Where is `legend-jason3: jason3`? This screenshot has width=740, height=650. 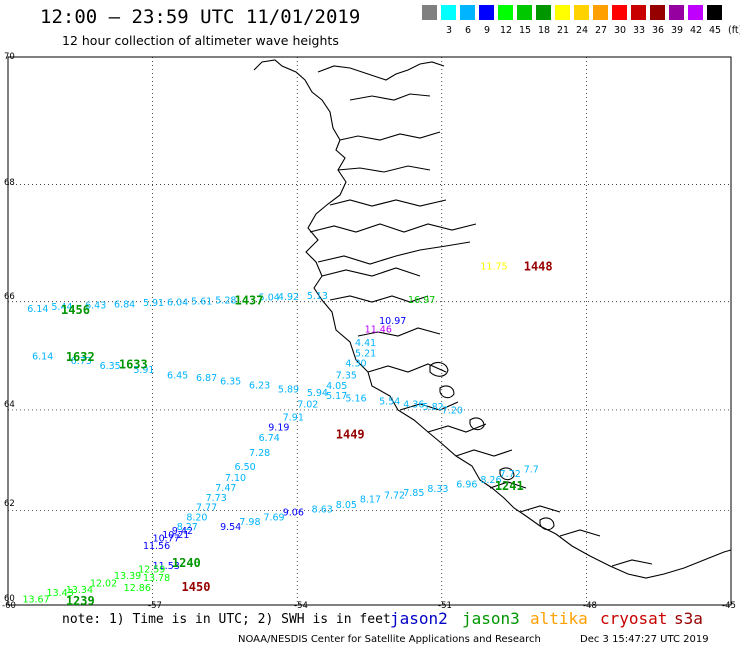
legend-jason3: jason3 is located at coordinates (491, 618).